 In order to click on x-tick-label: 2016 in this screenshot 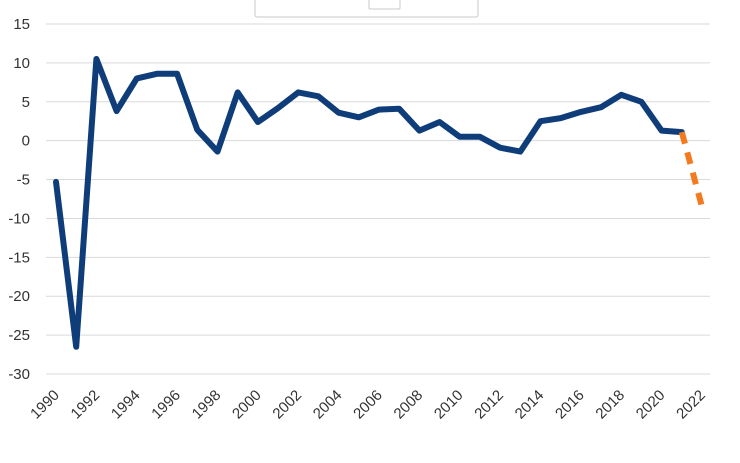, I will do `click(570, 405)`.